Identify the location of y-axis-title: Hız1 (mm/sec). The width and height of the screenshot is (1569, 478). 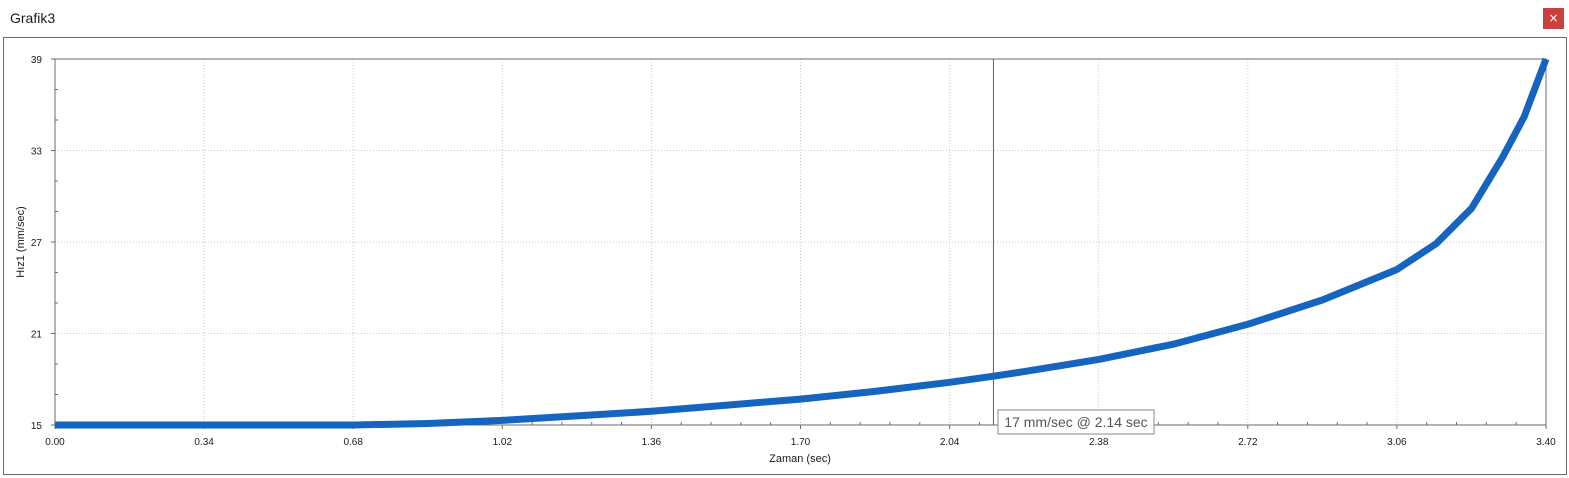
(21, 242).